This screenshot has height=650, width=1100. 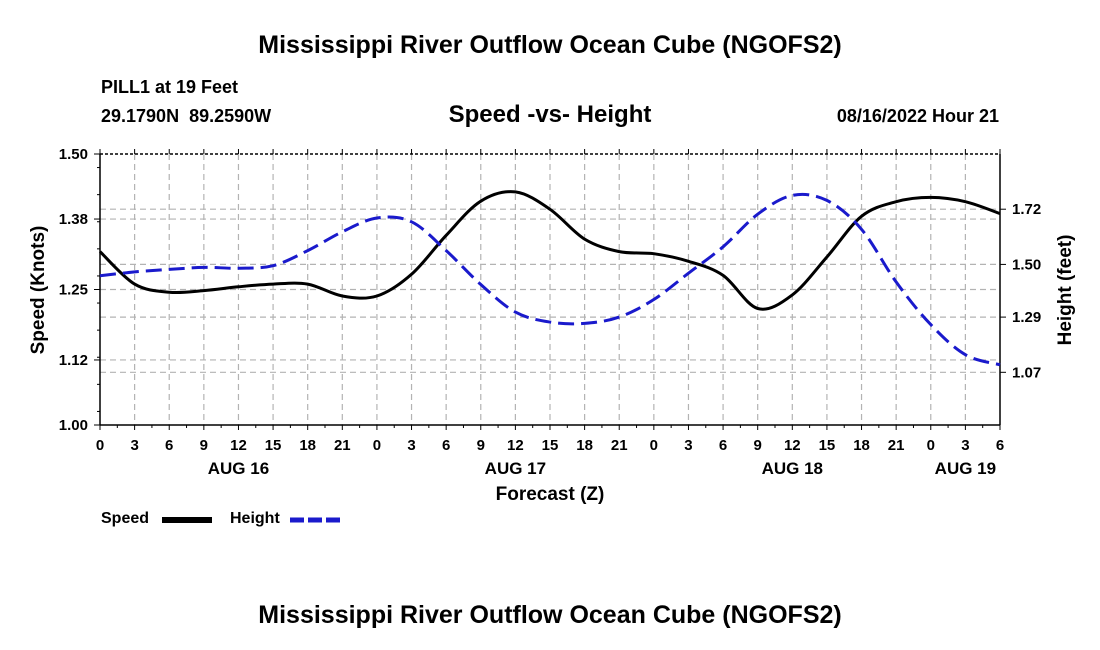 I want to click on x-day-label: AUG 18, so click(x=792, y=468).